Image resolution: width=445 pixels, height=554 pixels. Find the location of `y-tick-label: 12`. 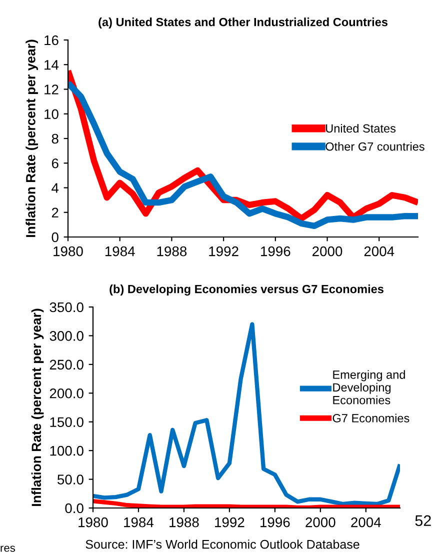

y-tick-label: 12 is located at coordinates (51, 89).